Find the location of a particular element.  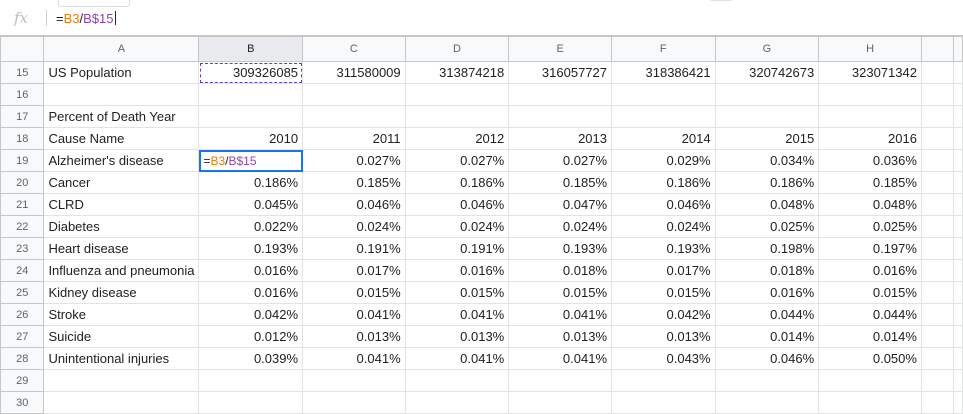

cell: 0.043% is located at coordinates (663, 358).